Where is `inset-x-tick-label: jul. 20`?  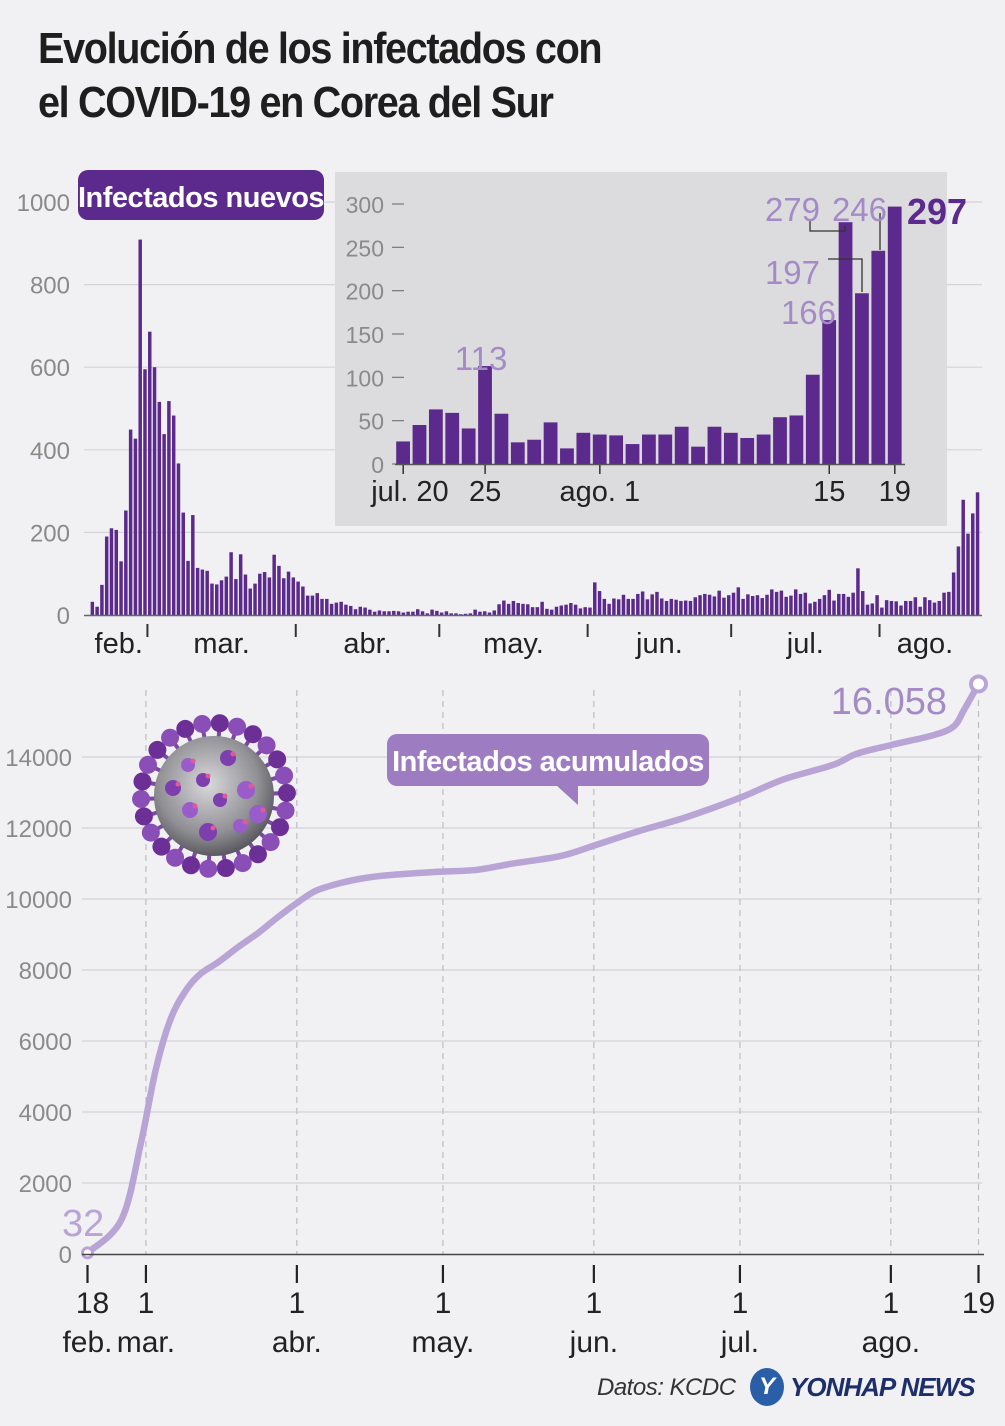 inset-x-tick-label: jul. 20 is located at coordinates (409, 492).